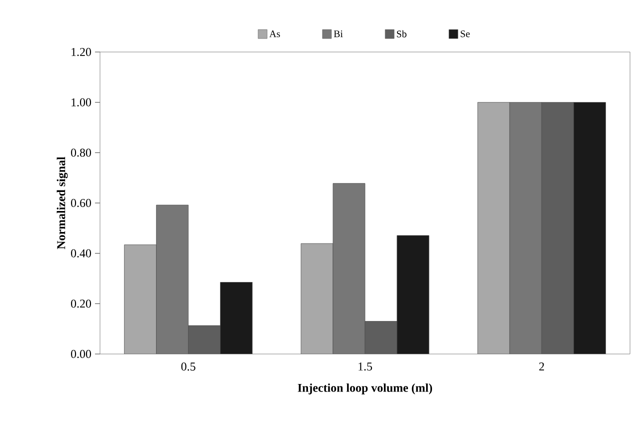  What do you see at coordinates (541, 366) in the screenshot?
I see `x-tick-label: 2` at bounding box center [541, 366].